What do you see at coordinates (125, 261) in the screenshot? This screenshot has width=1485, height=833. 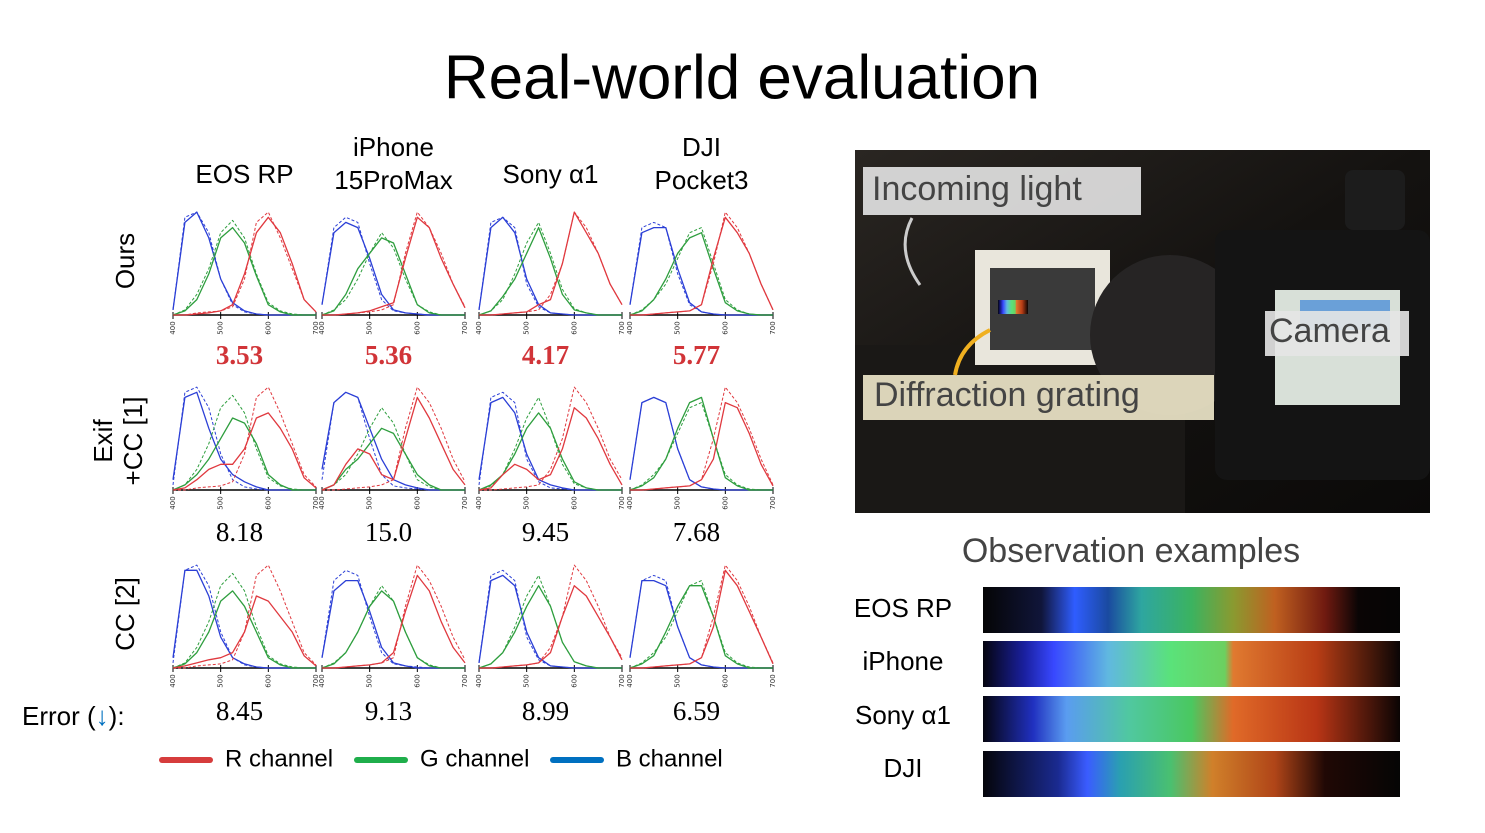 I see `method-label: Ours` at bounding box center [125, 261].